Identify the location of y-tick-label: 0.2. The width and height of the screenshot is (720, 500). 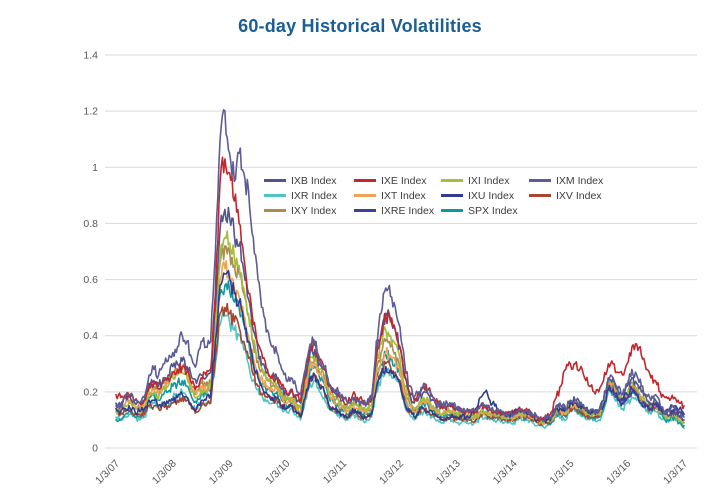
(90, 392).